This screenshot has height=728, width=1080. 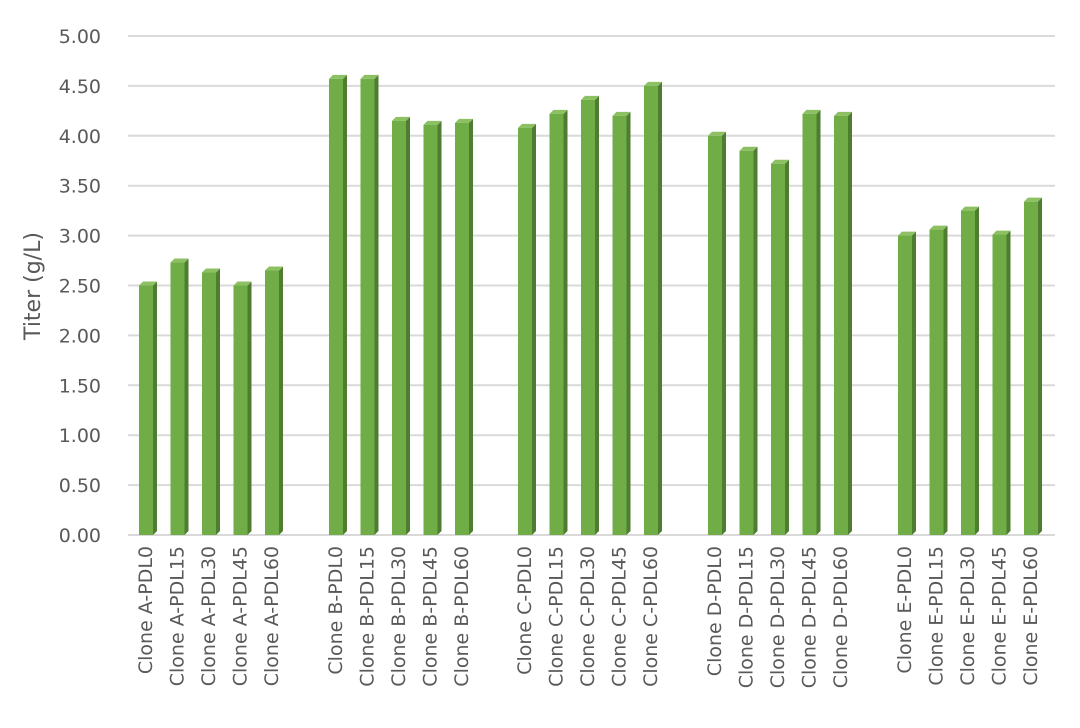 What do you see at coordinates (80, 436) in the screenshot?
I see `y-tick-label: 1.00` at bounding box center [80, 436].